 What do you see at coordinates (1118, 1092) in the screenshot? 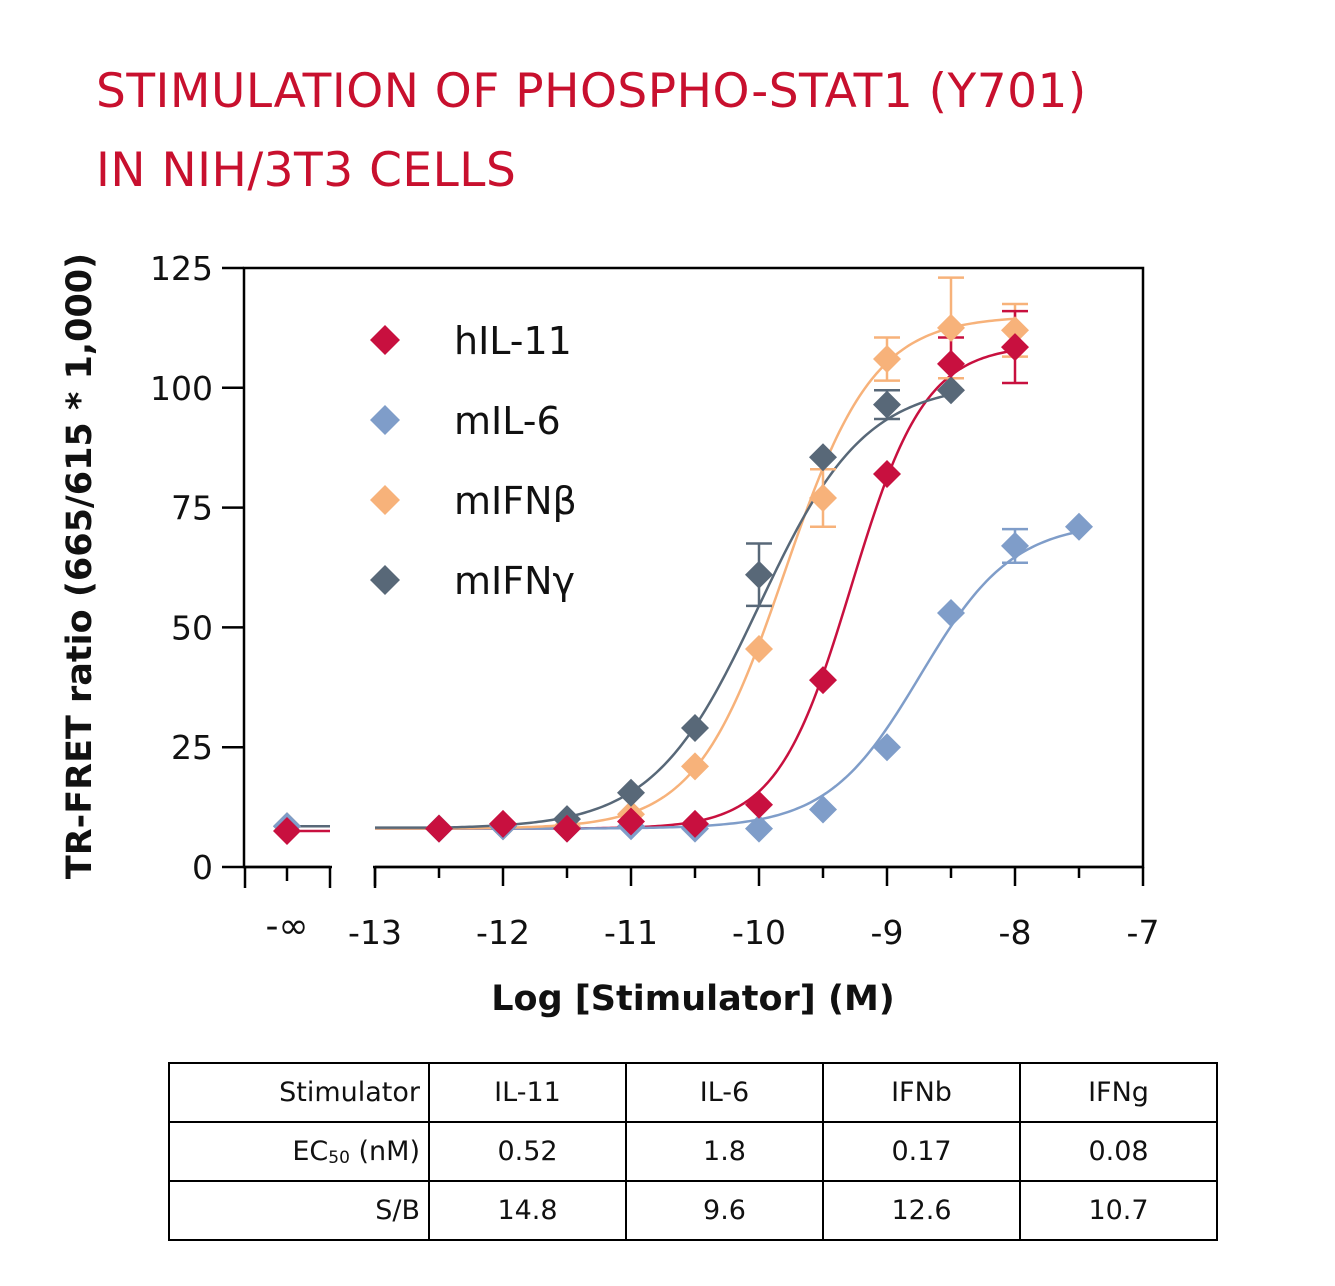
I see `table-header-cell: IFNg` at bounding box center [1118, 1092].